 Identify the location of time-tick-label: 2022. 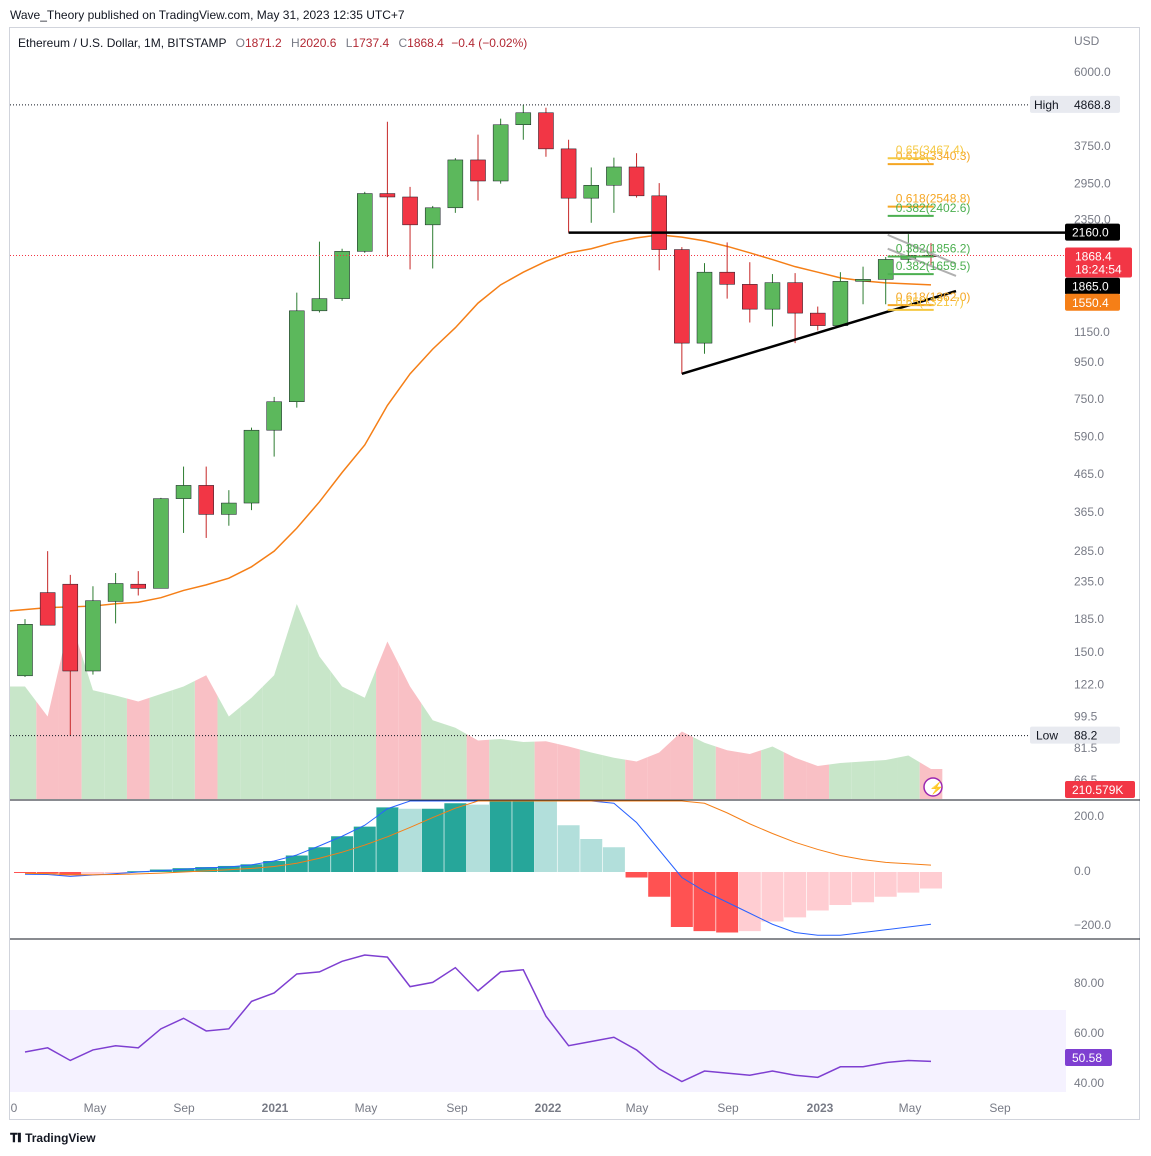
(548, 1108).